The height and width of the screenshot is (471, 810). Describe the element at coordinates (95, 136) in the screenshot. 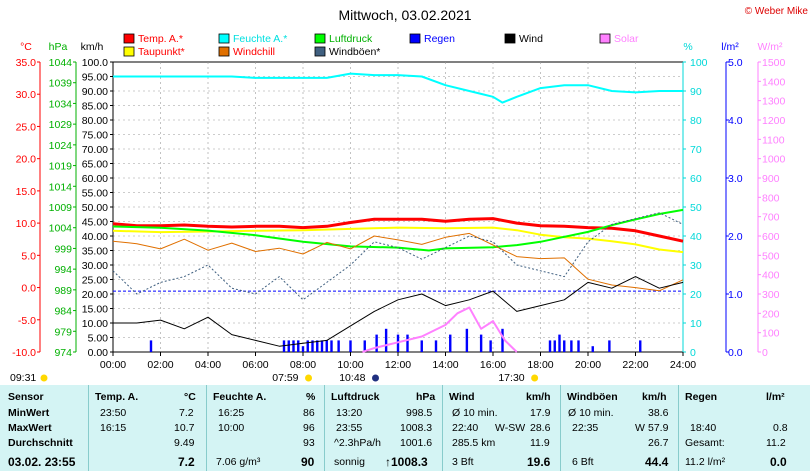

I see `tick-label-wind_kmh: 75.00` at that location.